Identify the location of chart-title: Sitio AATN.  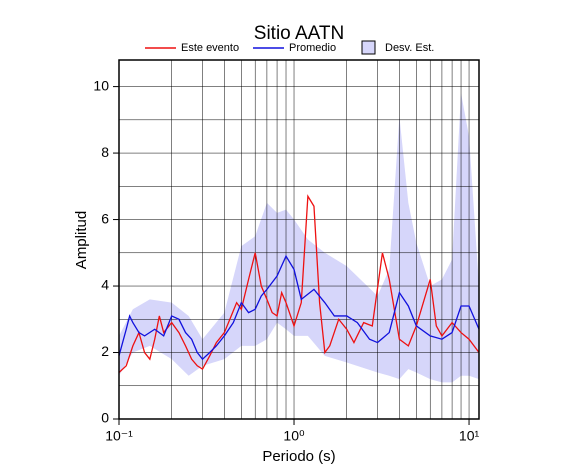
(299, 33).